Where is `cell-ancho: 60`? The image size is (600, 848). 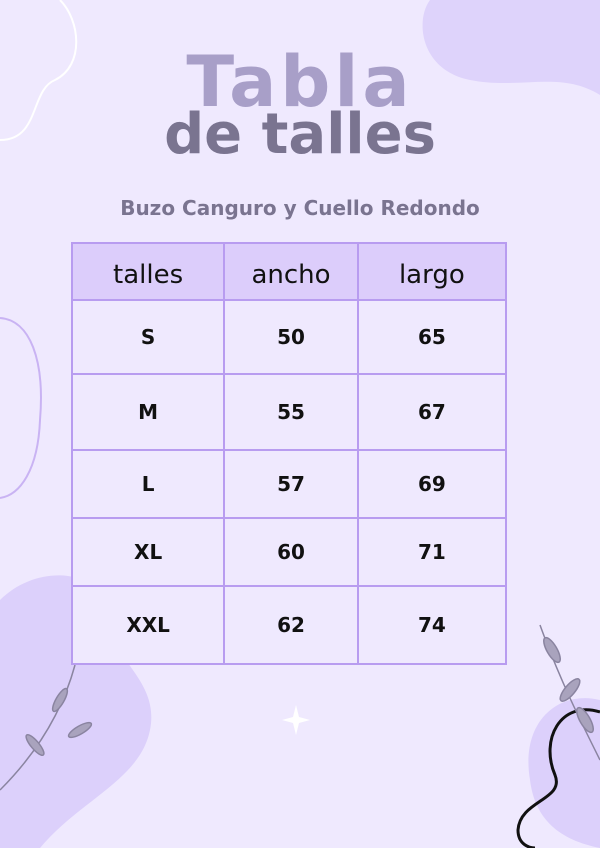
cell-ancho: 60 is located at coordinates (291, 552).